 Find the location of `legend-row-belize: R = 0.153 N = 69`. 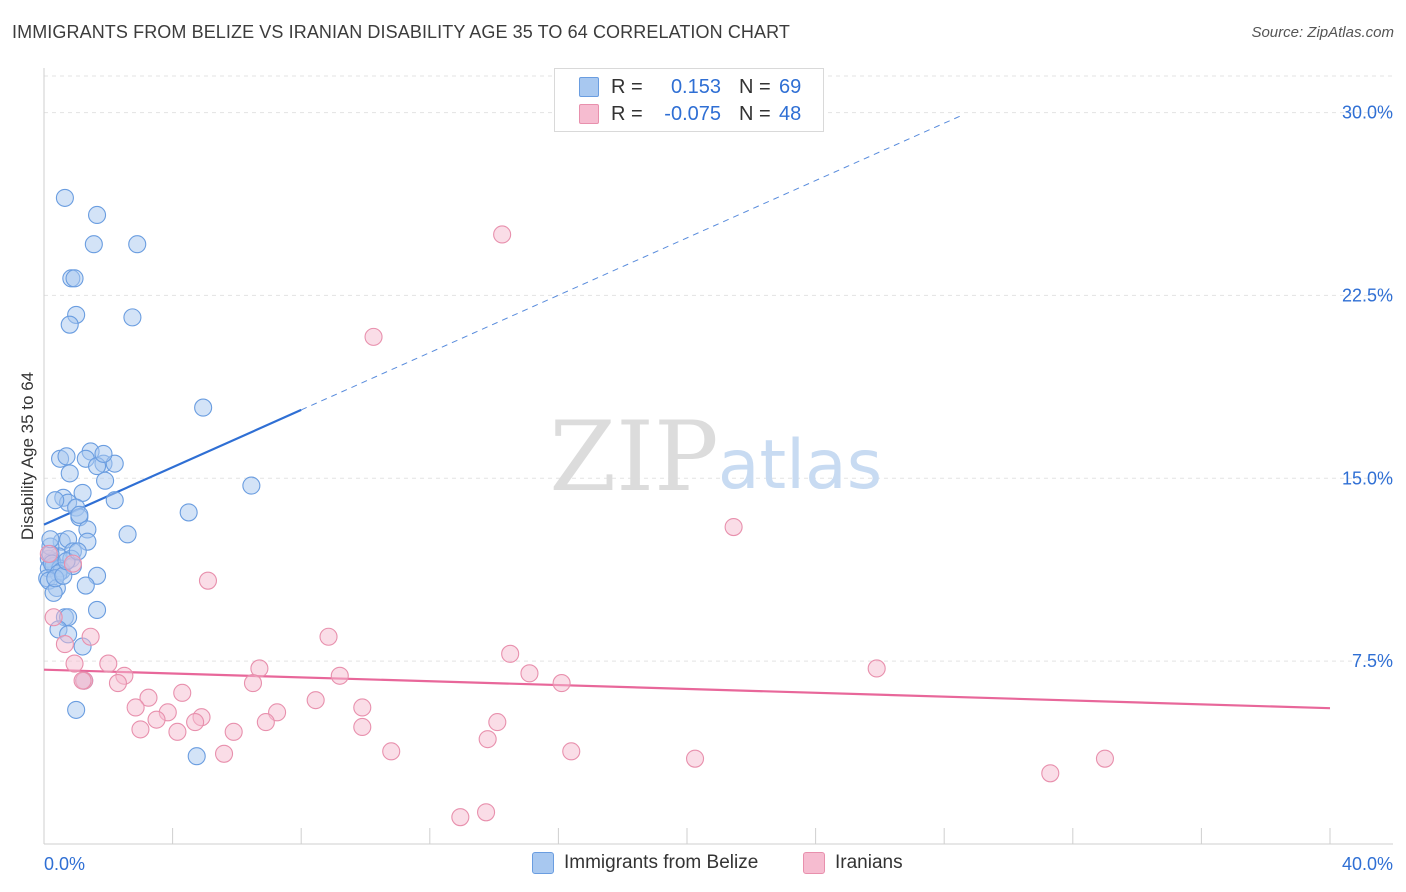

legend-row-belize: R = 0.153 N = 69 is located at coordinates (690, 87).